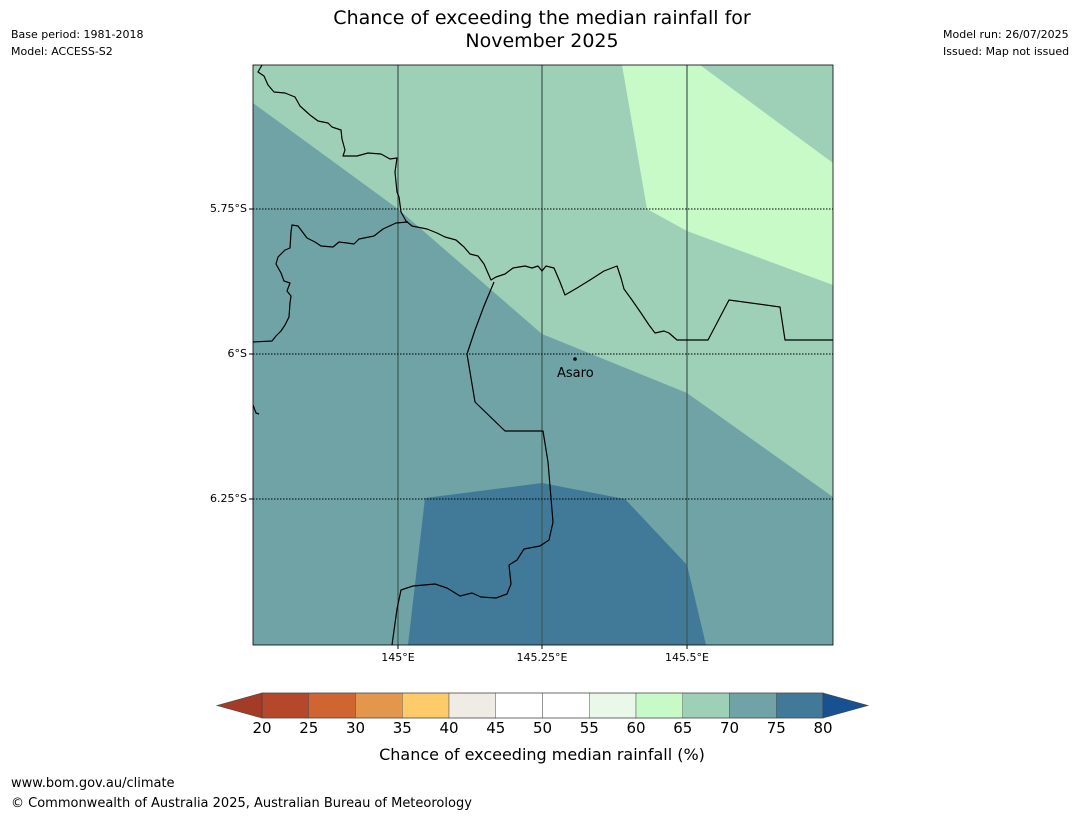 Image resolution: width=1085 pixels, height=816 pixels. I want to click on colorbar-tick-label: 55, so click(589, 728).